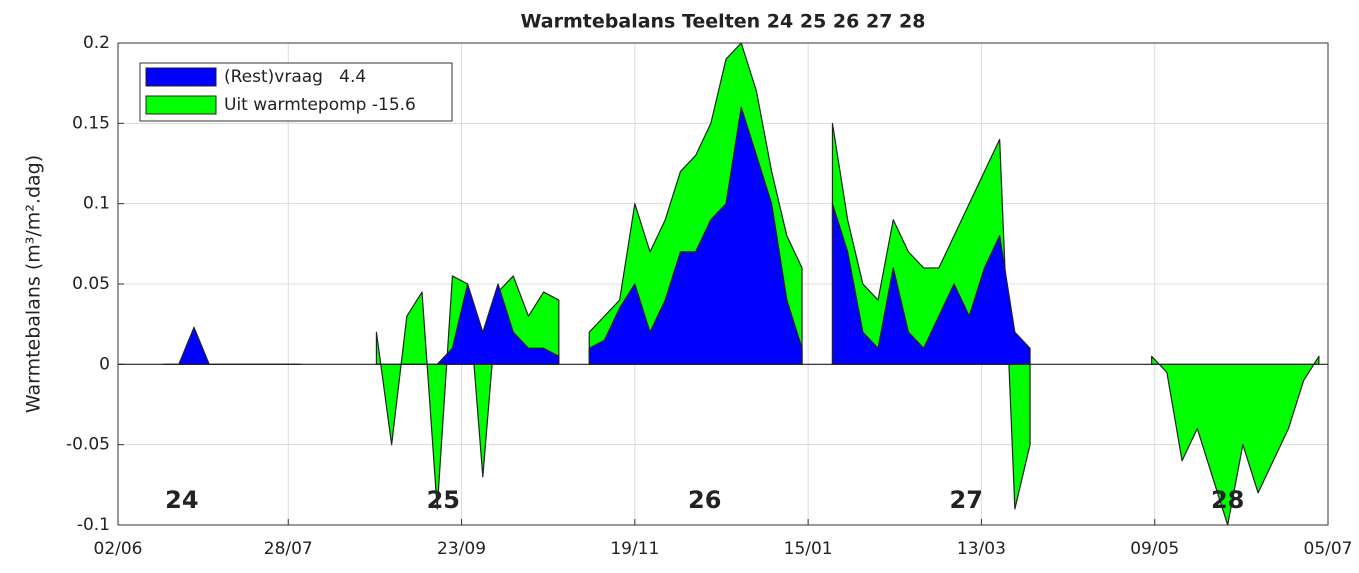  Describe the element at coordinates (288, 549) in the screenshot. I see `x-tick-label: 28/07` at that location.